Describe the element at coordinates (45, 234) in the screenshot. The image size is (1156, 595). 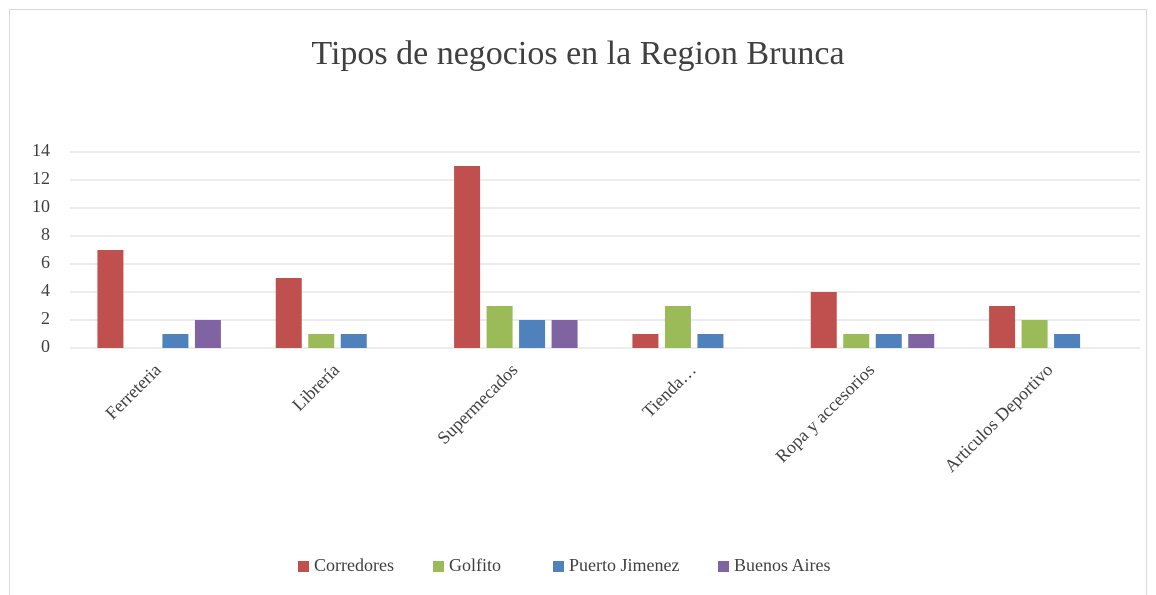
I see `y-tick-label: 8` at that location.